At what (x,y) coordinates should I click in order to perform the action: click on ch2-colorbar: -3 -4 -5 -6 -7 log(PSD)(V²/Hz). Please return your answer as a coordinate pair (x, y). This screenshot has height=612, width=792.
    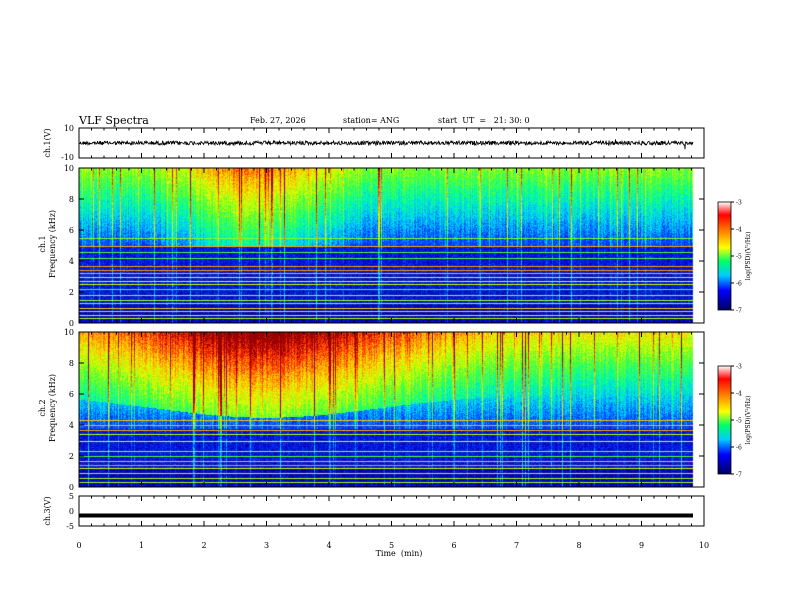
    Looking at the image, I should click on (734, 421).